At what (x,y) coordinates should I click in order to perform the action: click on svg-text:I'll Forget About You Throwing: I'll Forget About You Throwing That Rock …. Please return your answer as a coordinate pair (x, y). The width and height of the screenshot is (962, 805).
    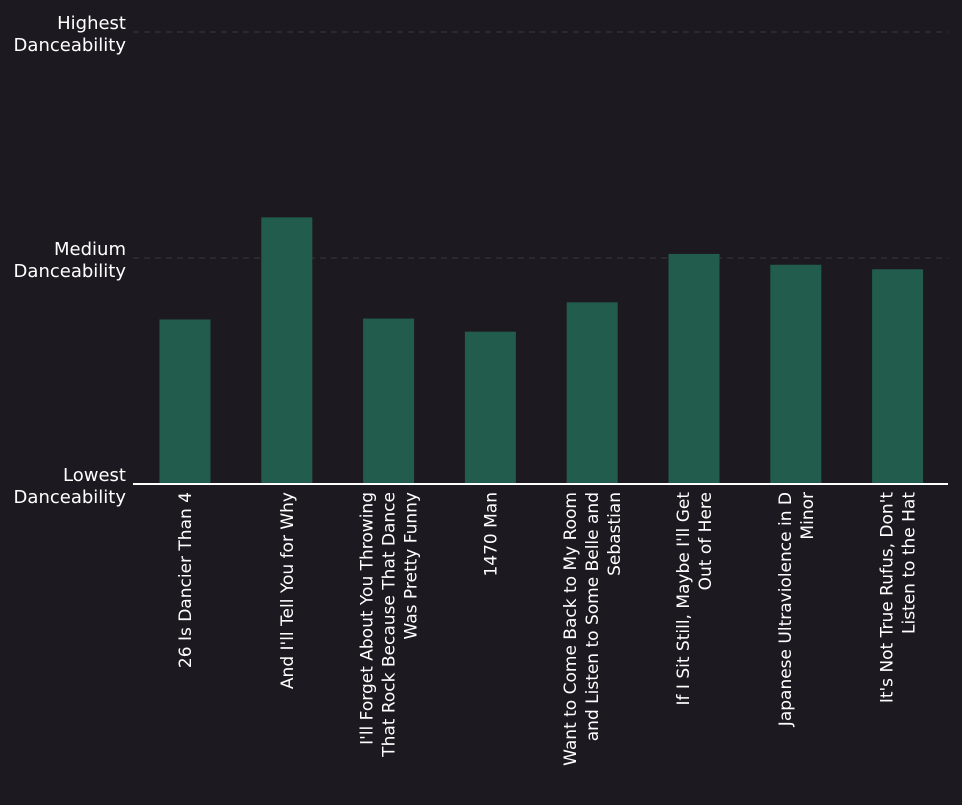
    Looking at the image, I should click on (390, 625).